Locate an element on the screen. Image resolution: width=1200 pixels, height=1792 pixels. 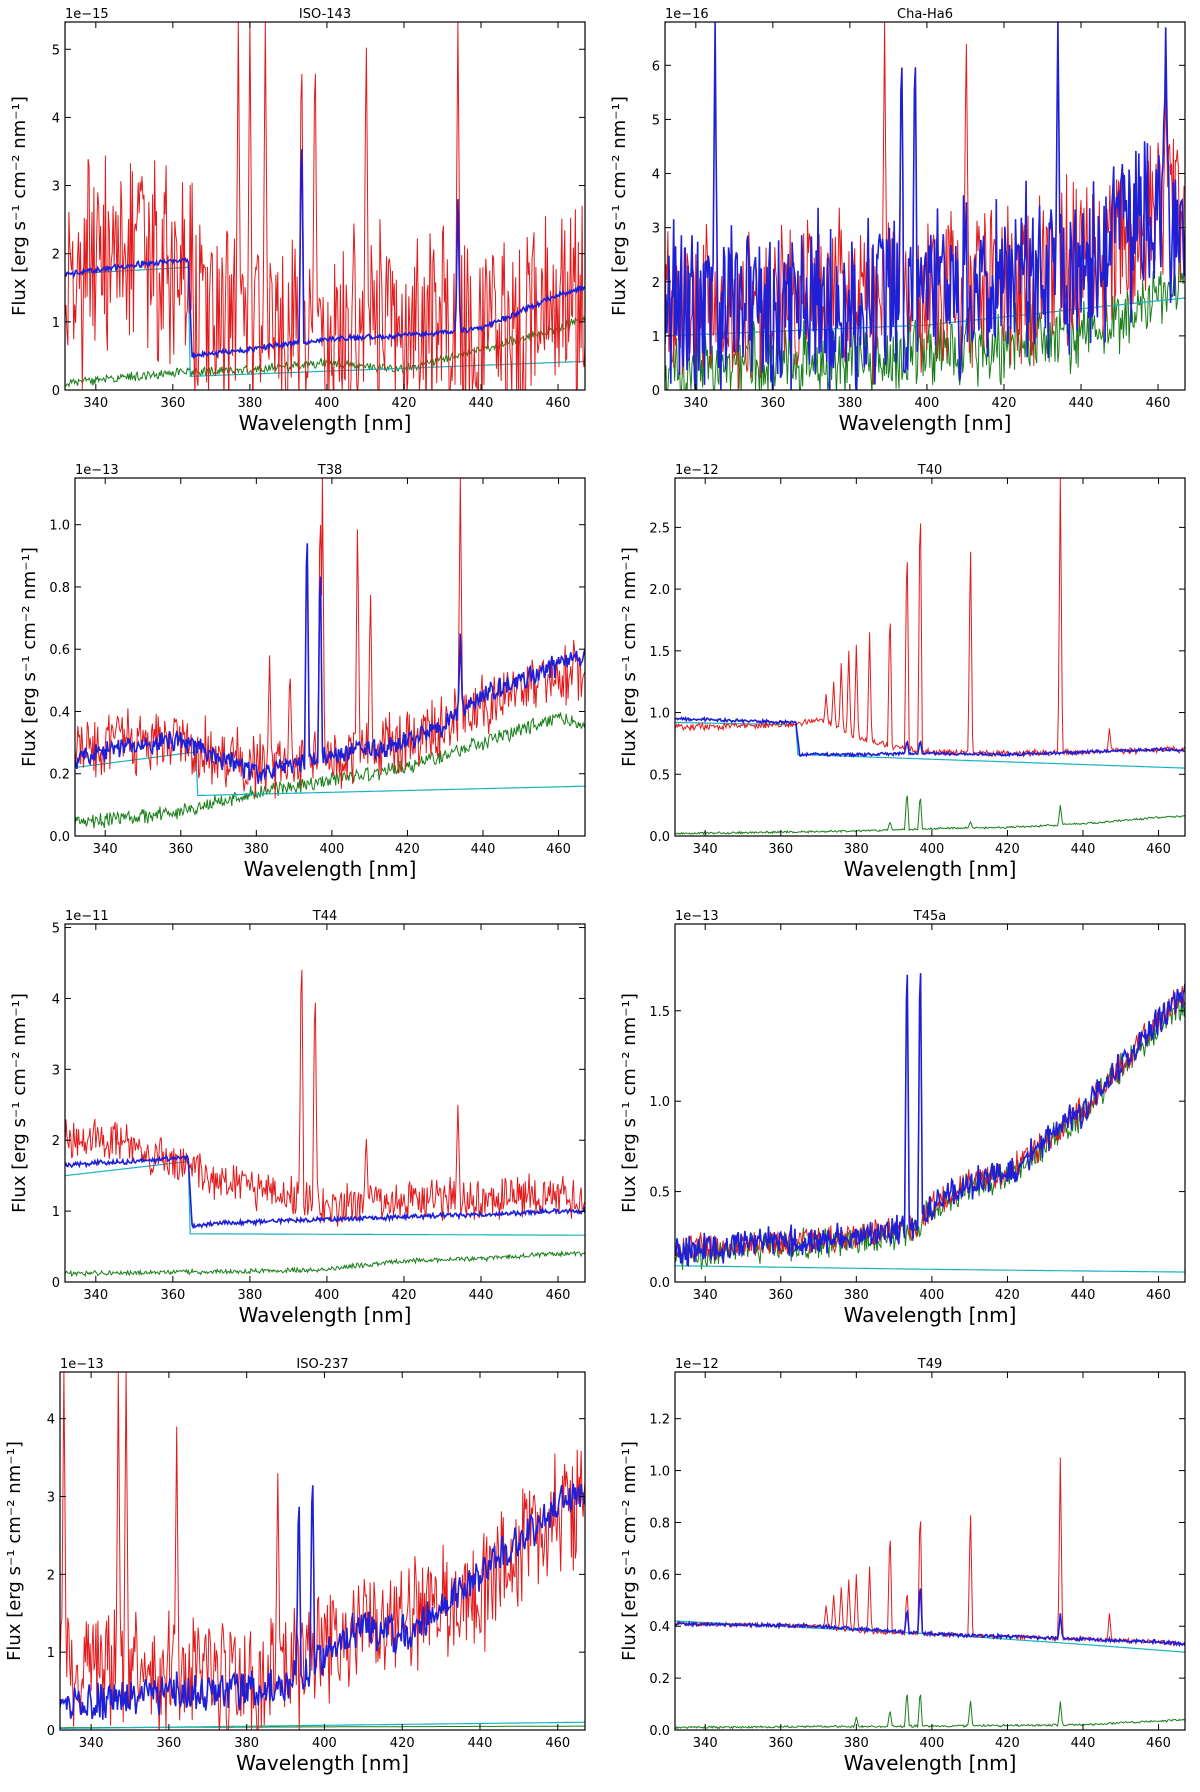
chart-title: T44 is located at coordinates (324, 916).